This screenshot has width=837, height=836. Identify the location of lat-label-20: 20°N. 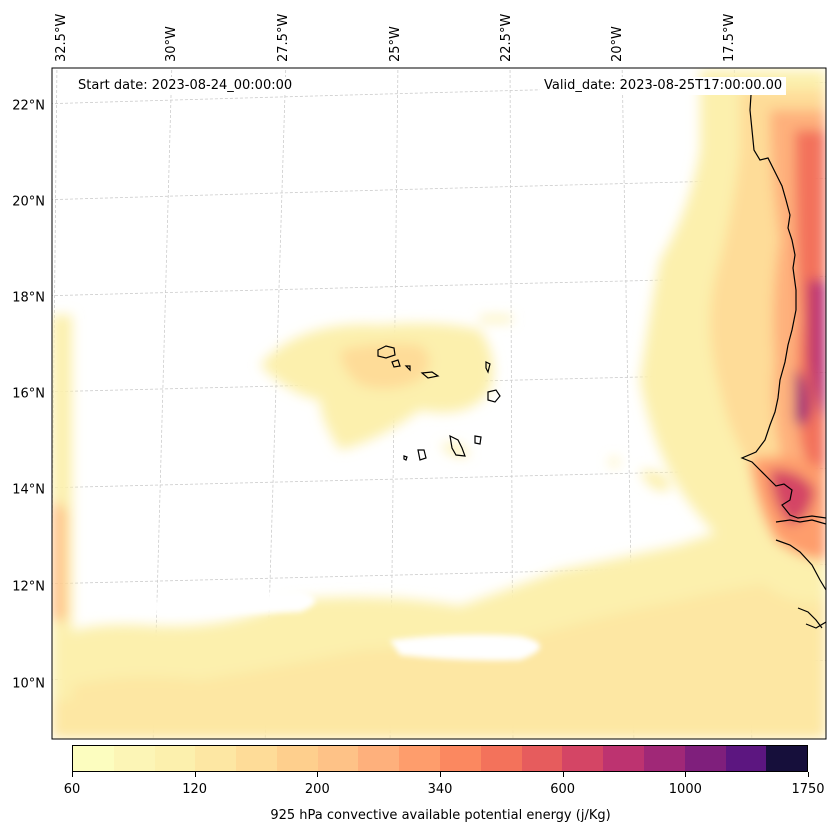
(28, 202).